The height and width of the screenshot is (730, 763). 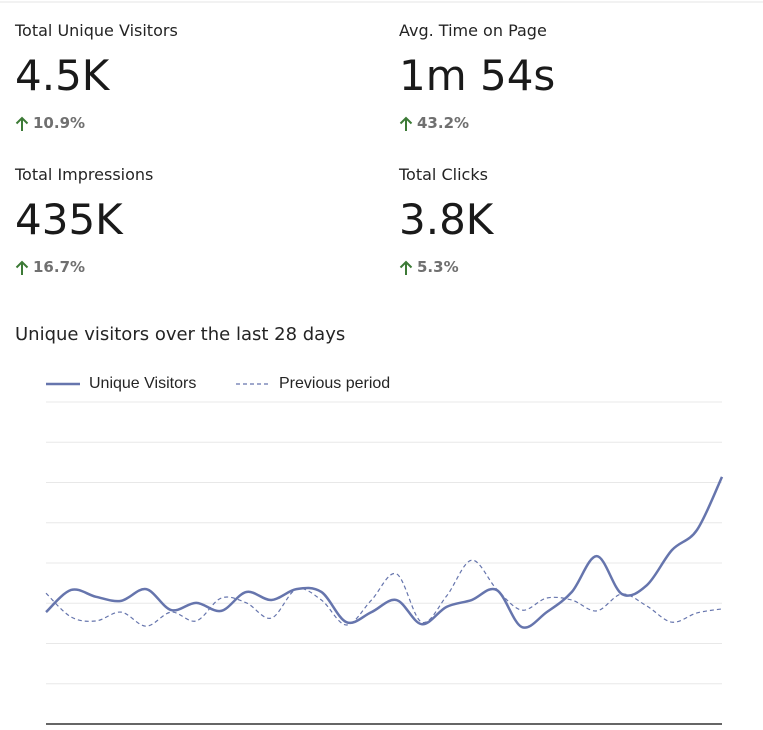 I want to click on metric-change: 10.9%, so click(x=59, y=123).